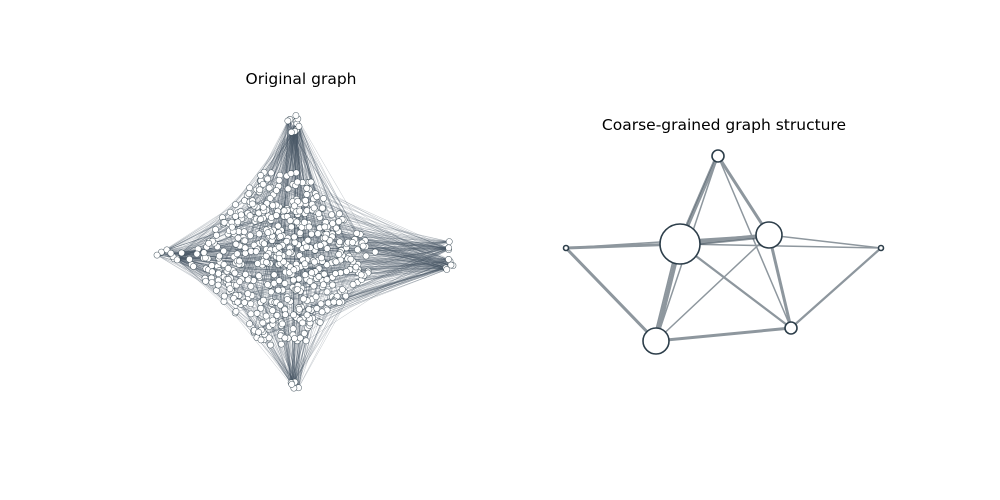  I want to click on coarse-node-bottom-left, so click(656, 341).